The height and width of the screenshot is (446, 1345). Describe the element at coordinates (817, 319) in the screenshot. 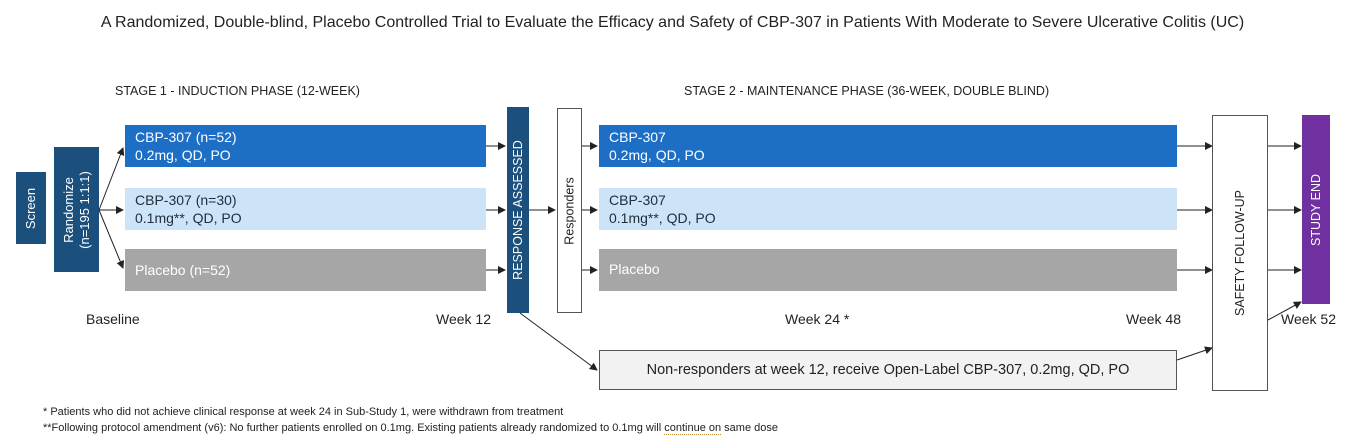

I see `week-24: Week 24 *` at that location.